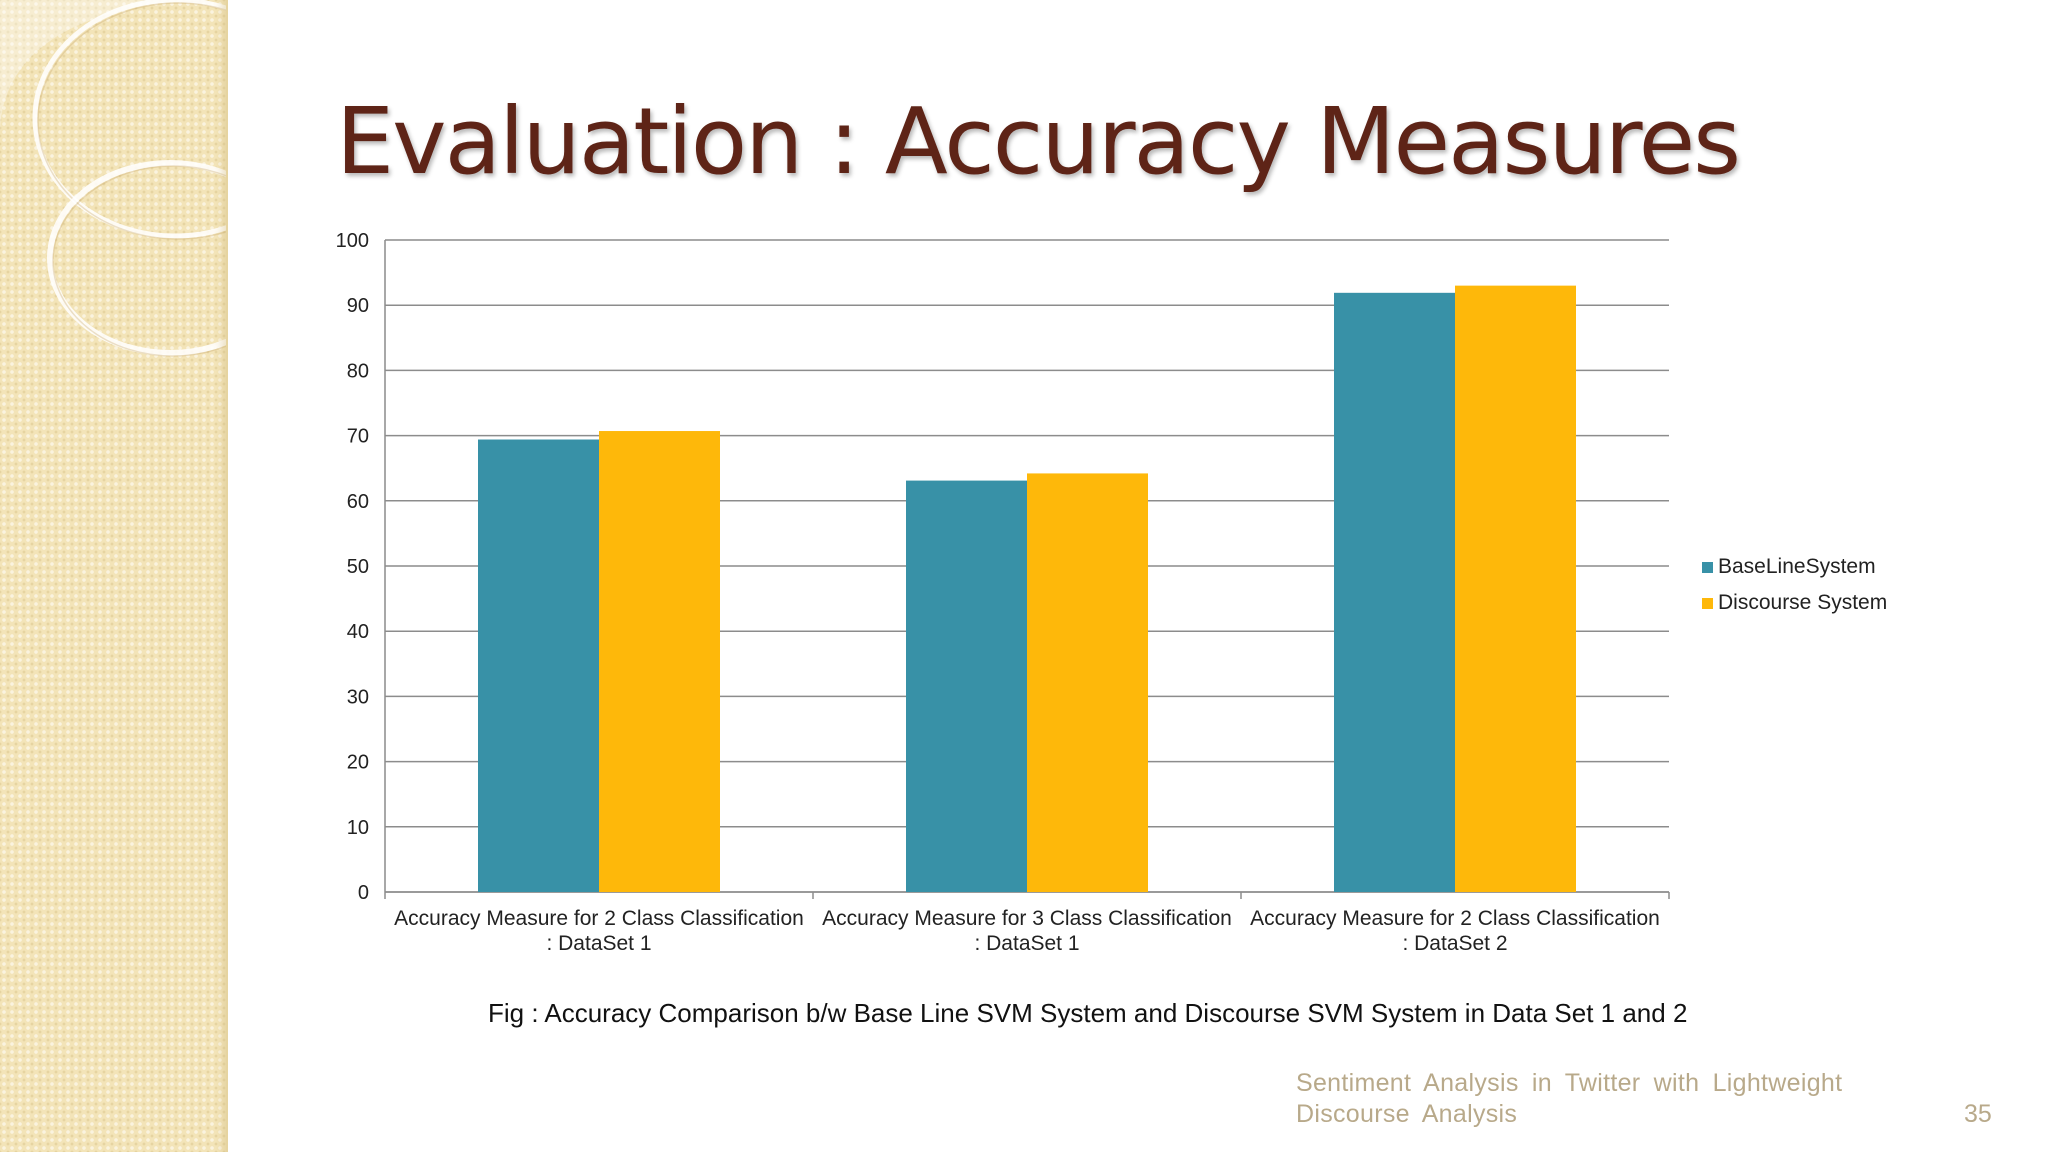  Describe the element at coordinates (1797, 566) in the screenshot. I see `legend-label: BaseLineSystem` at that location.